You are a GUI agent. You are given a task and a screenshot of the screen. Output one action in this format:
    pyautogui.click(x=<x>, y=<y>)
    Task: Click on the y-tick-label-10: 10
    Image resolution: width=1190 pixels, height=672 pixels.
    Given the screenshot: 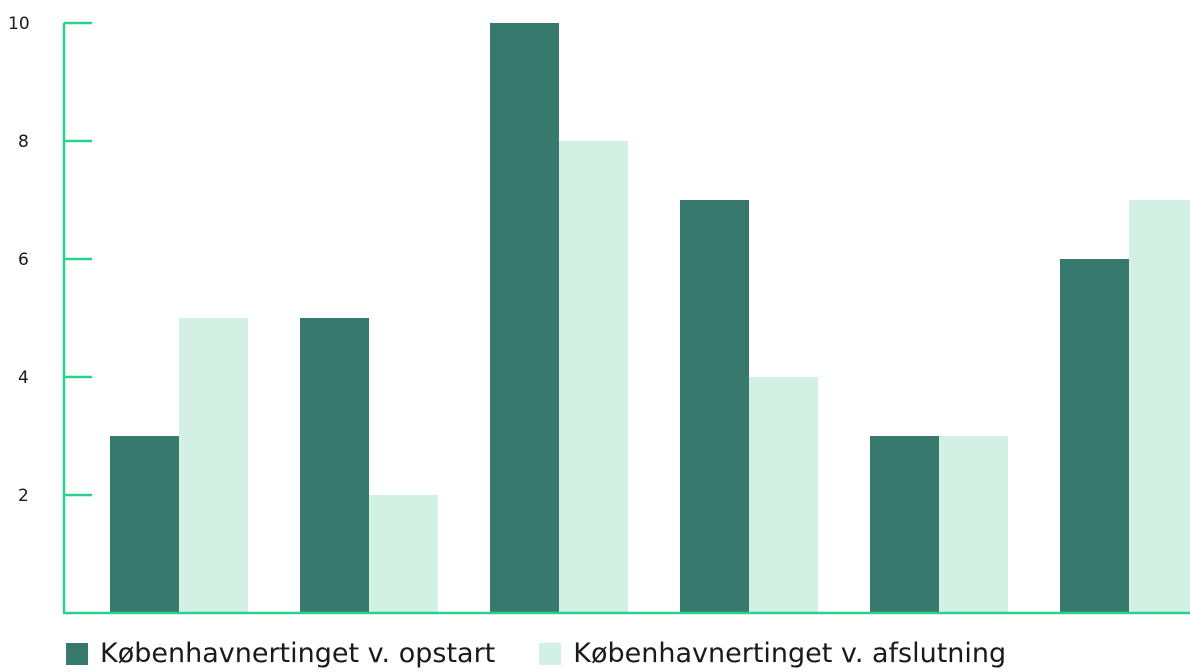 What is the action you would take?
    pyautogui.click(x=19, y=24)
    